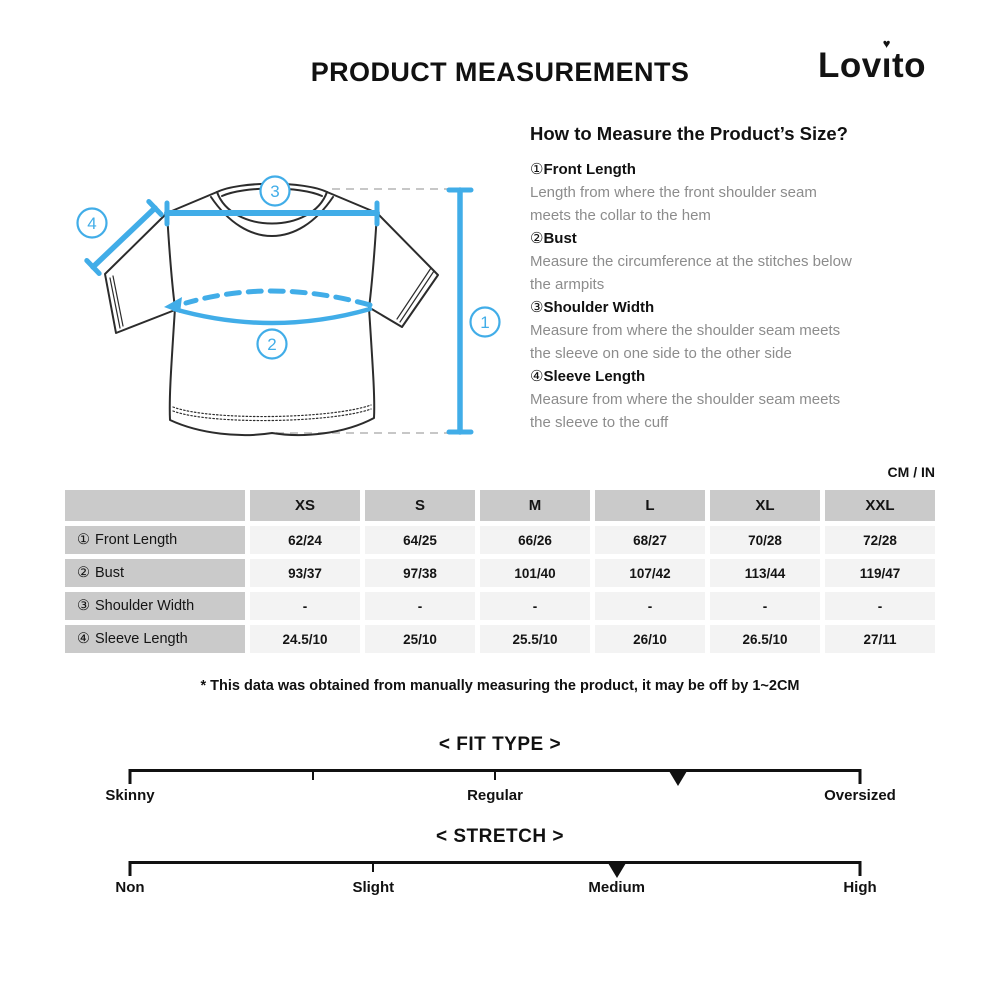 The width and height of the screenshot is (1000, 1000). I want to click on table-corner-cell, so click(155, 505).